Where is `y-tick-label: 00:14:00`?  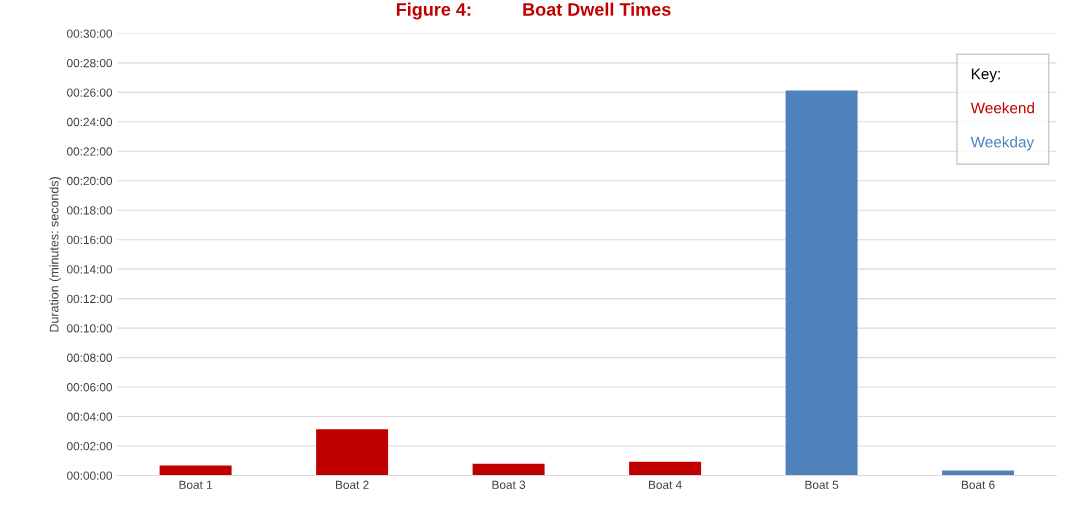
y-tick-label: 00:14:00 is located at coordinates (90, 269).